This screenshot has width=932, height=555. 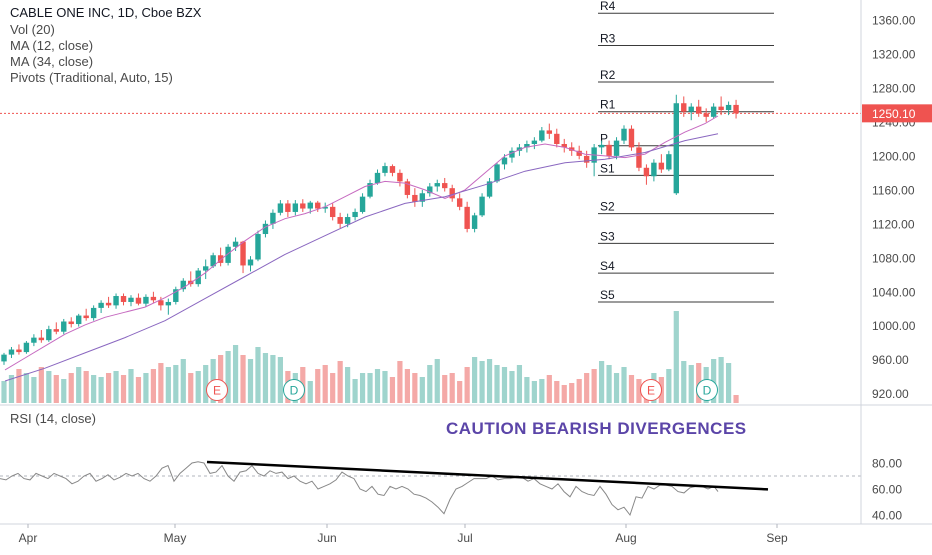 I want to click on chart-title: CABLE ONE INC, 1D, Cboe BZX, so click(x=106, y=12).